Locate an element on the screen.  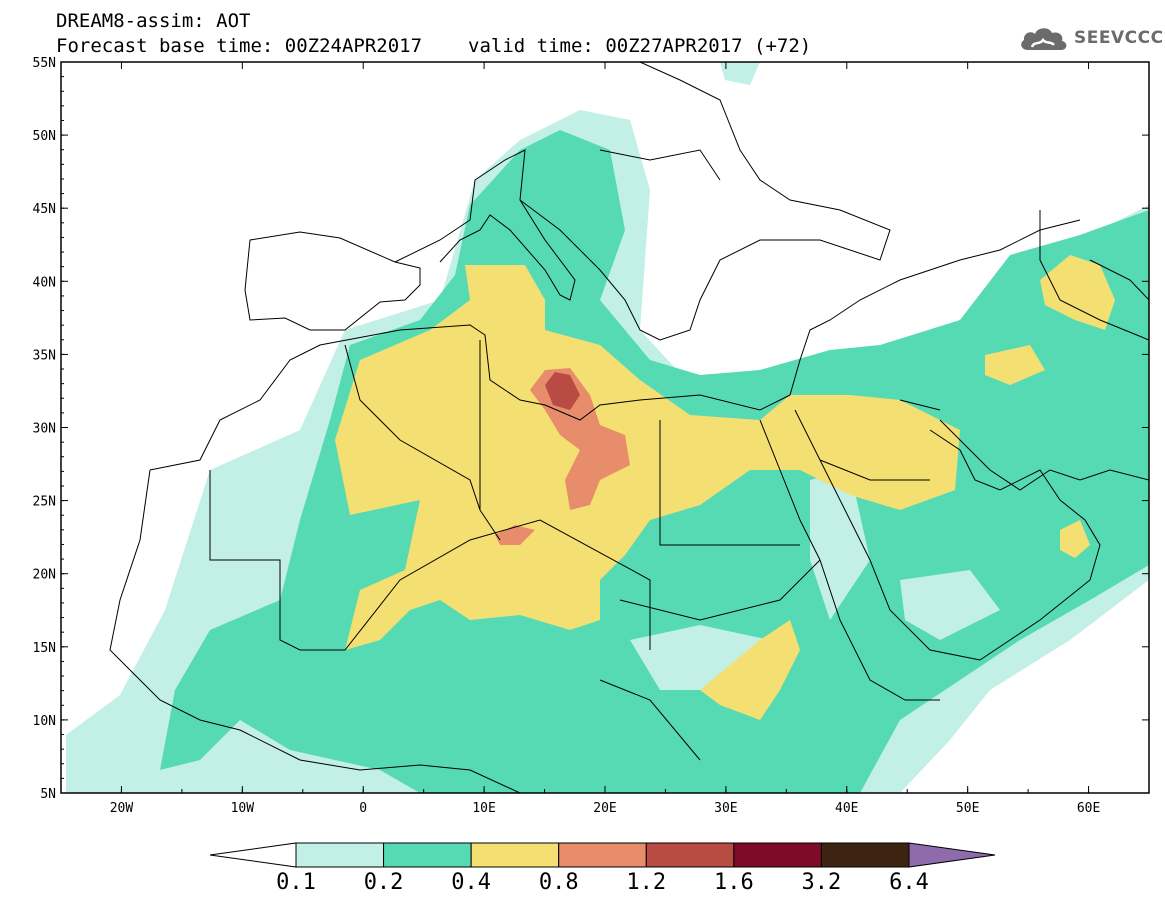
lat-label: 35N is located at coordinates (44, 355).